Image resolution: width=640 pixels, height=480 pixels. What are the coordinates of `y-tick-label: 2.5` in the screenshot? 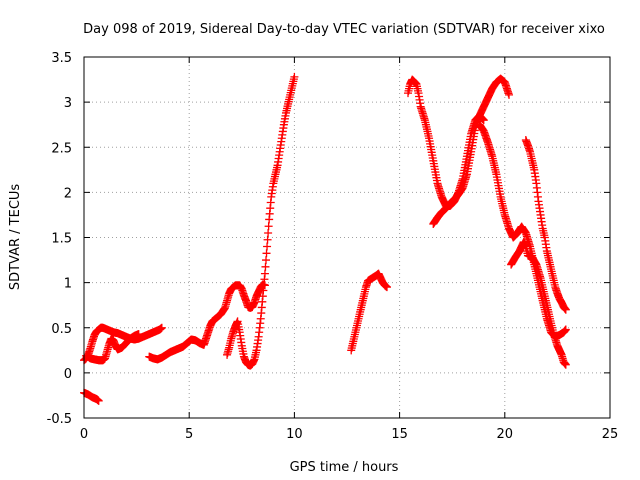 It's located at (61, 148).